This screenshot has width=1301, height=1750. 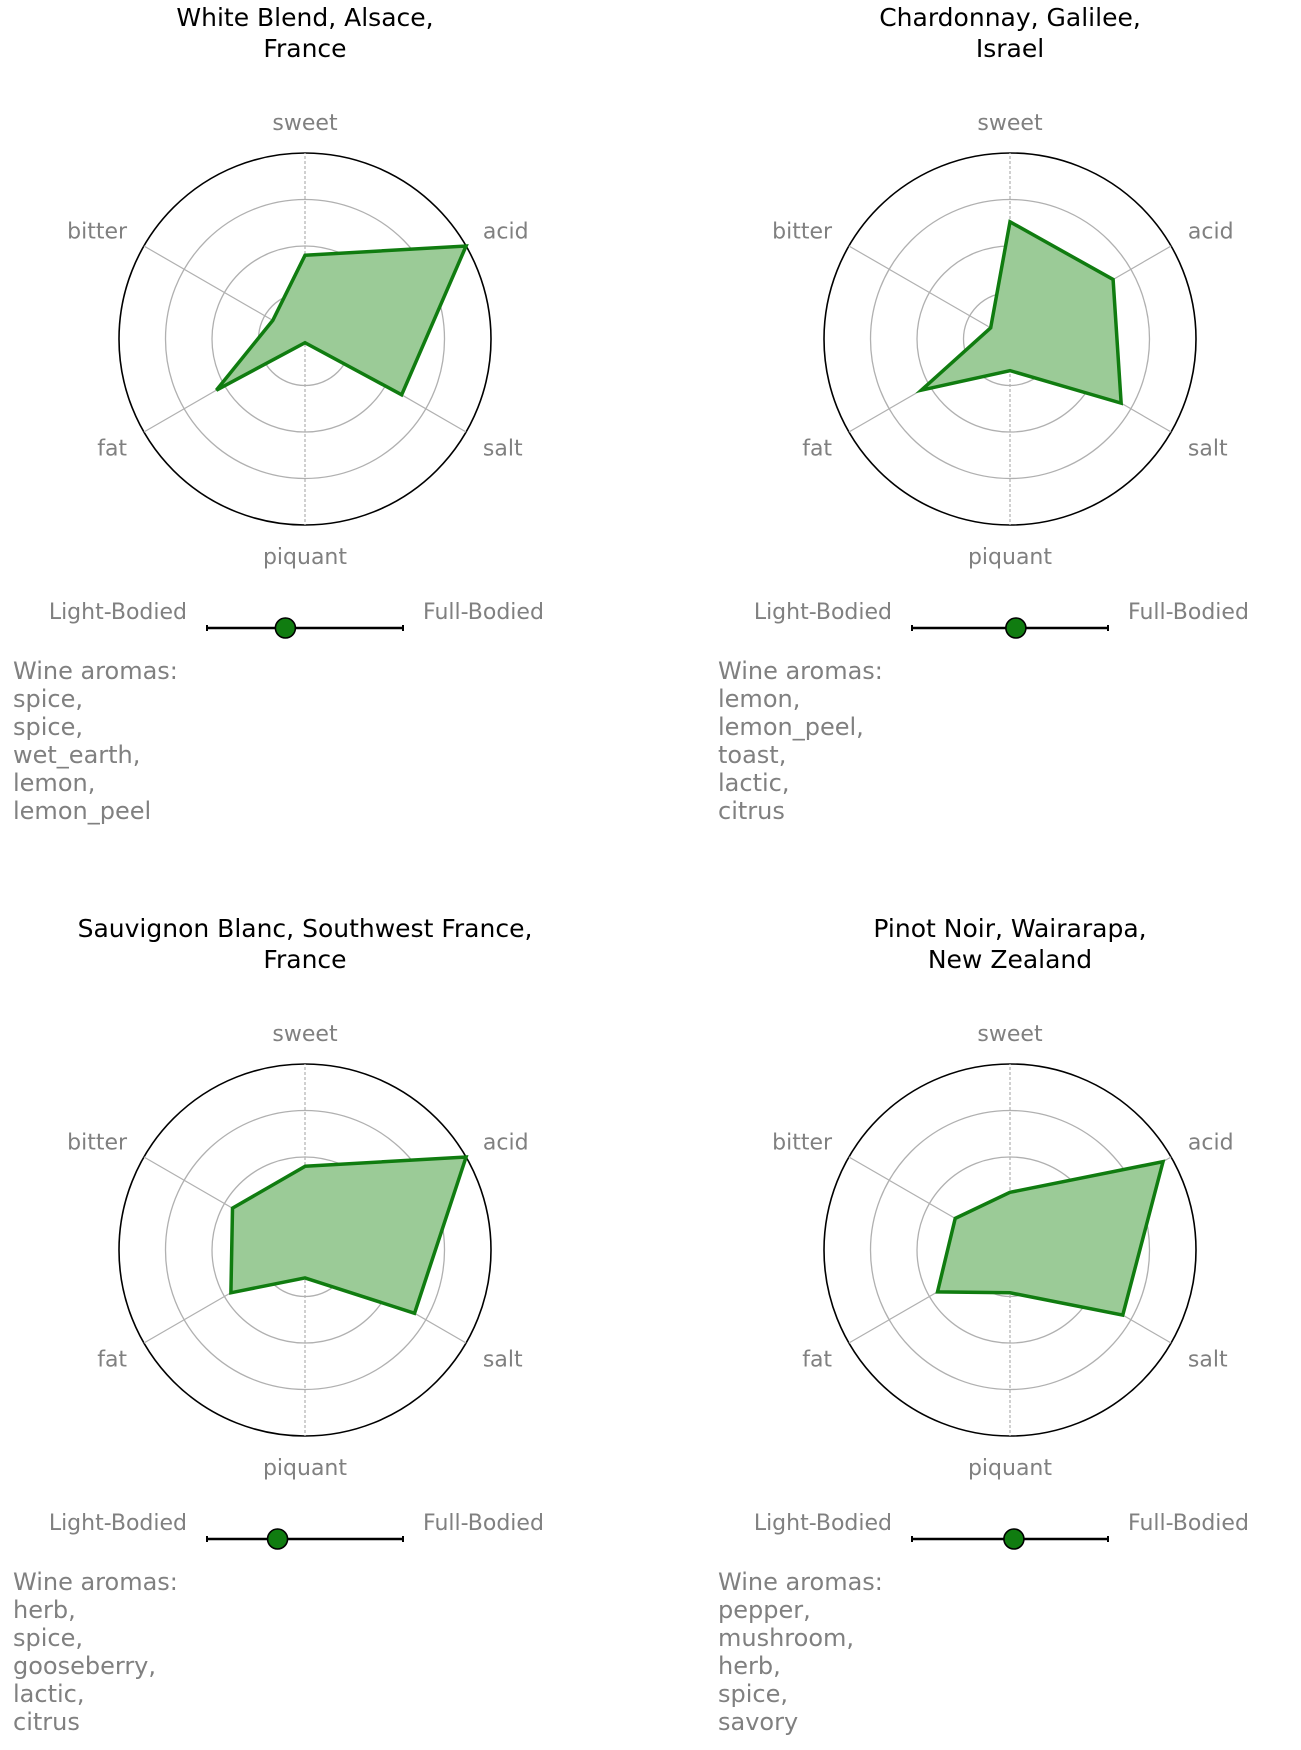 What do you see at coordinates (791, 727) in the screenshot?
I see `aroma-item: lemon_peel,` at bounding box center [791, 727].